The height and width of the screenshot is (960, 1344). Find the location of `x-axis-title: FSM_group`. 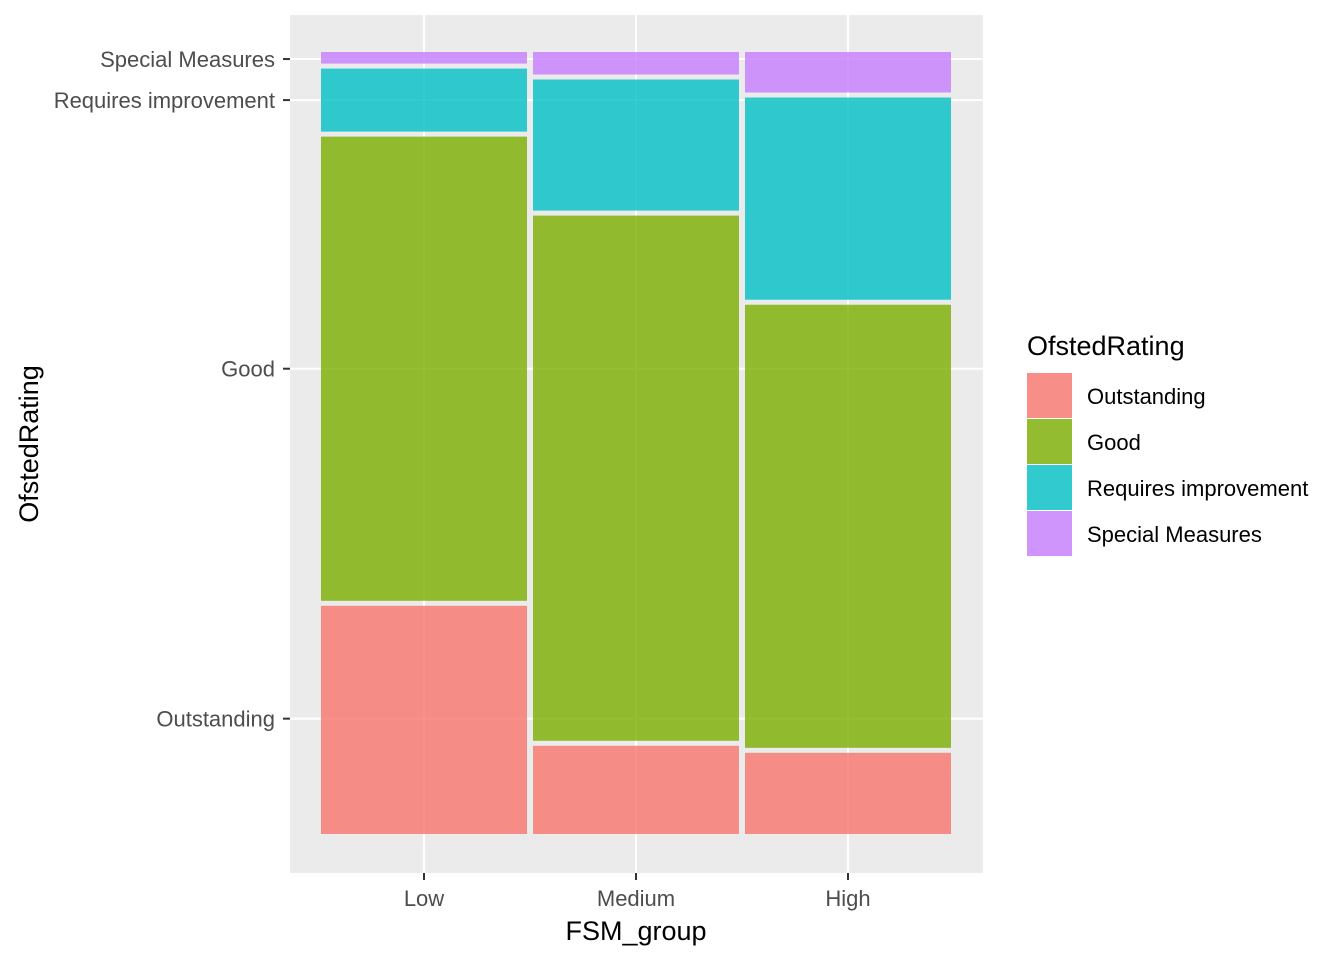

x-axis-title: FSM_group is located at coordinates (635, 931).